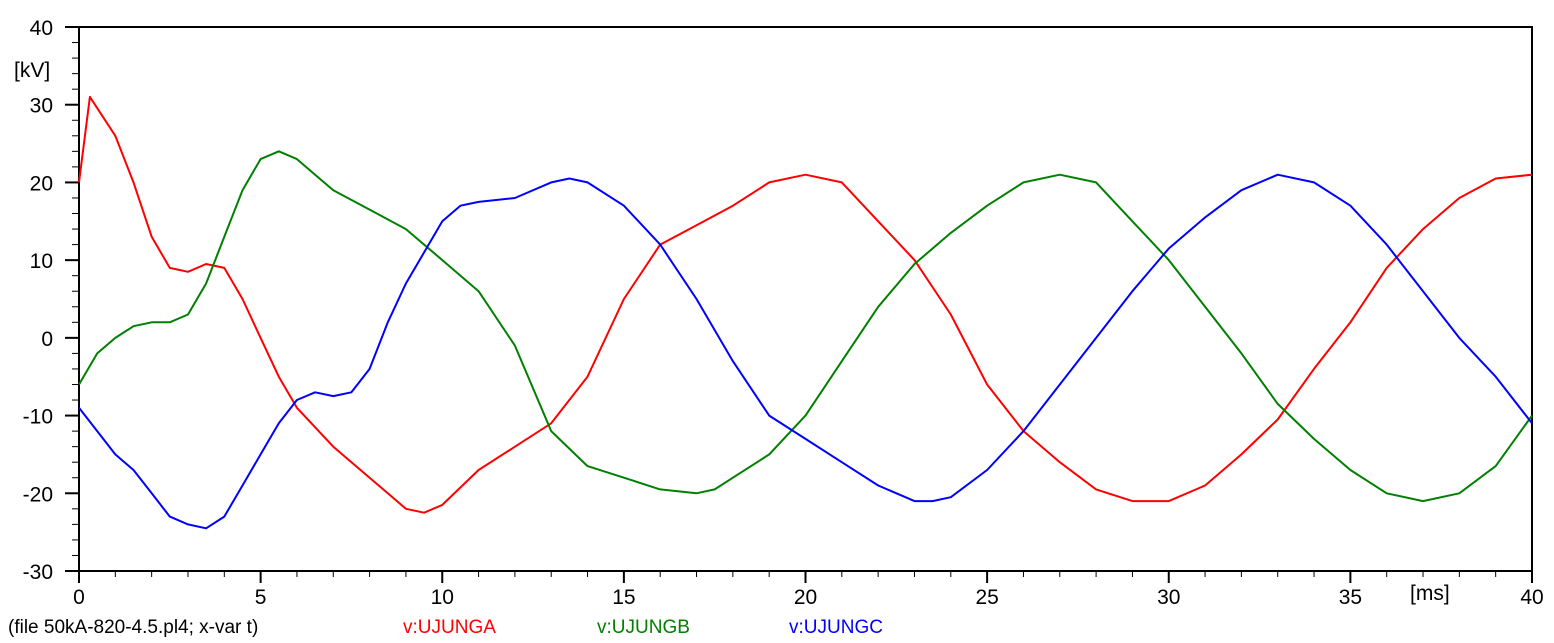  I want to click on y-tick-label: -30, so click(38, 572).